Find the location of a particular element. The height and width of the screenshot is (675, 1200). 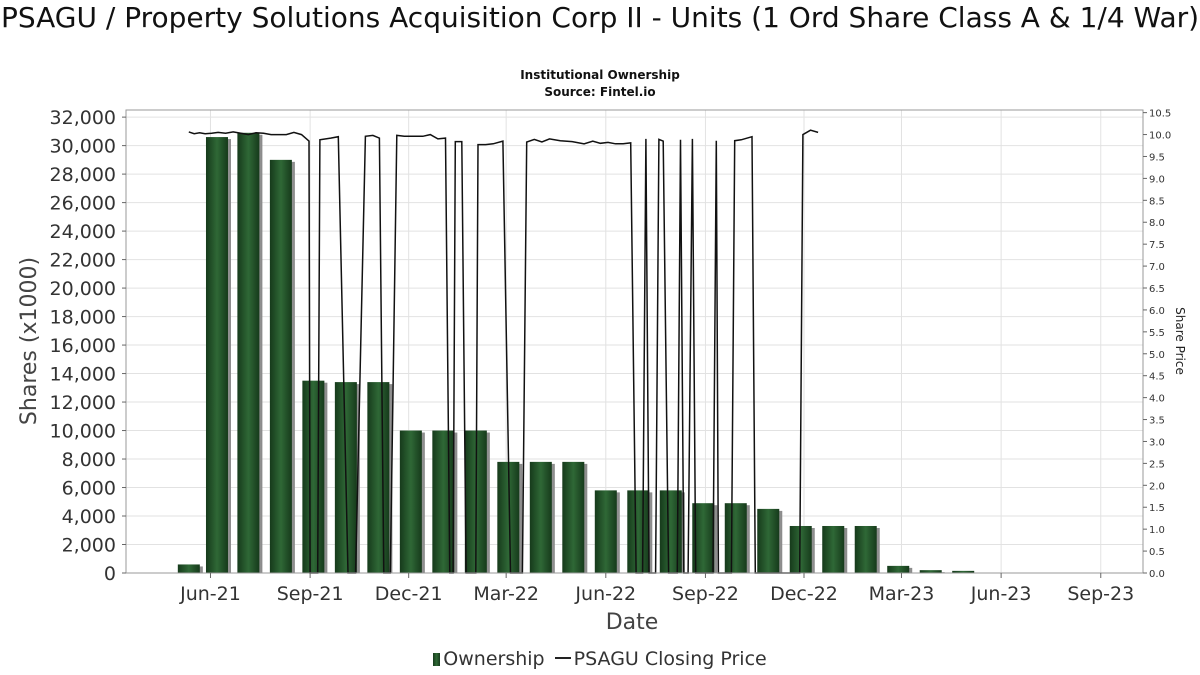

y-tick-label: 22,000 is located at coordinates (83, 261).